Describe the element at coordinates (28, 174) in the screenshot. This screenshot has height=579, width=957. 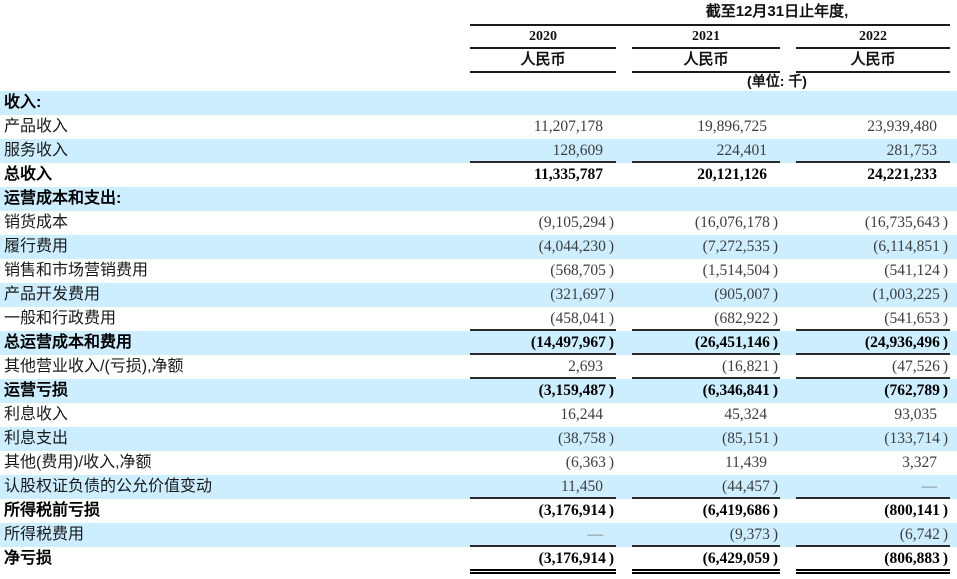
I see `row-label: 总收入` at that location.